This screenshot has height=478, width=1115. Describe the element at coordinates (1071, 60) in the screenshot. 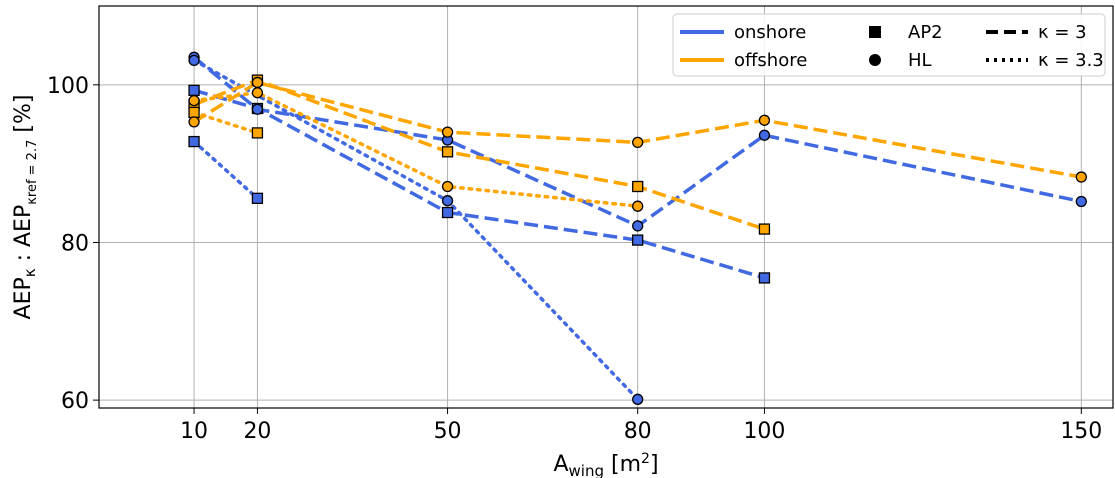

I see `legend-label: κ = 3.3` at that location.